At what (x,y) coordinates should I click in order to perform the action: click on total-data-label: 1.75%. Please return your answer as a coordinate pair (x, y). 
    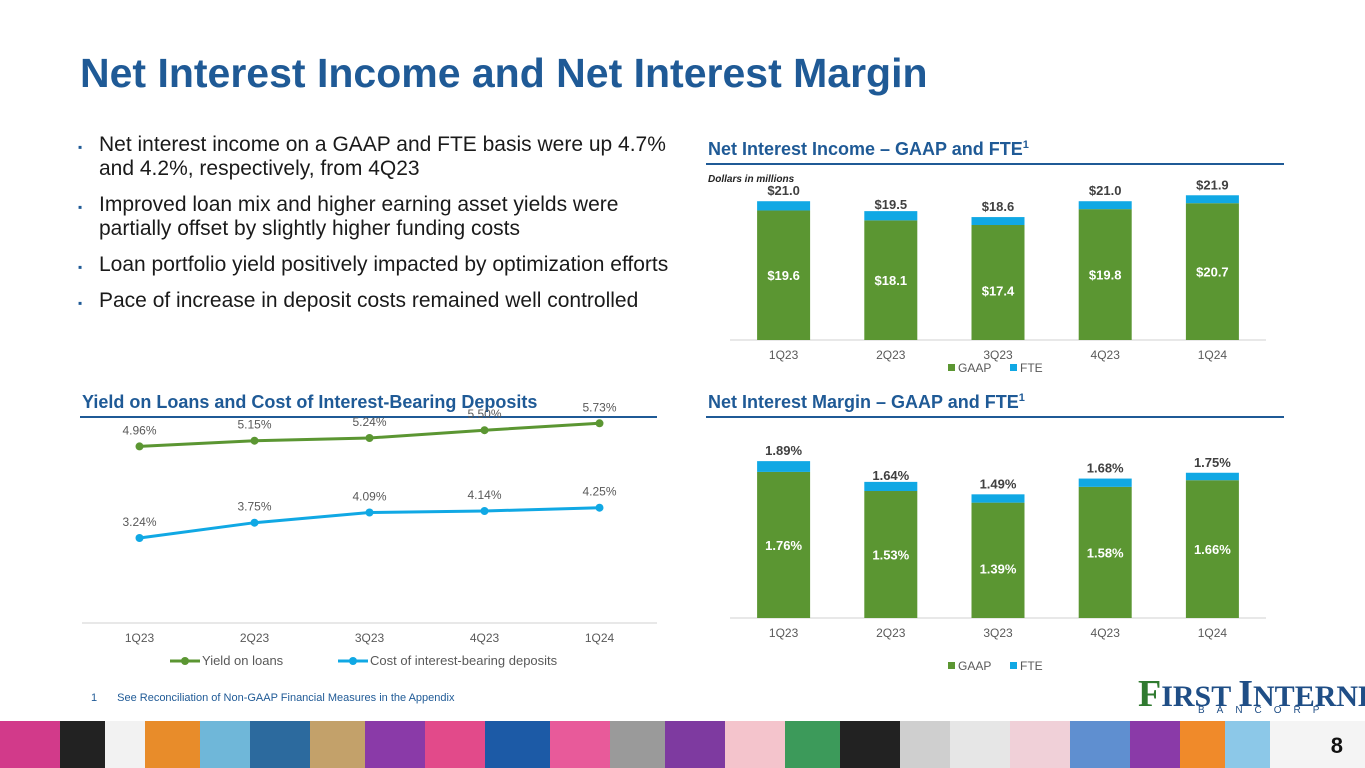
    Looking at the image, I should click on (1212, 462).